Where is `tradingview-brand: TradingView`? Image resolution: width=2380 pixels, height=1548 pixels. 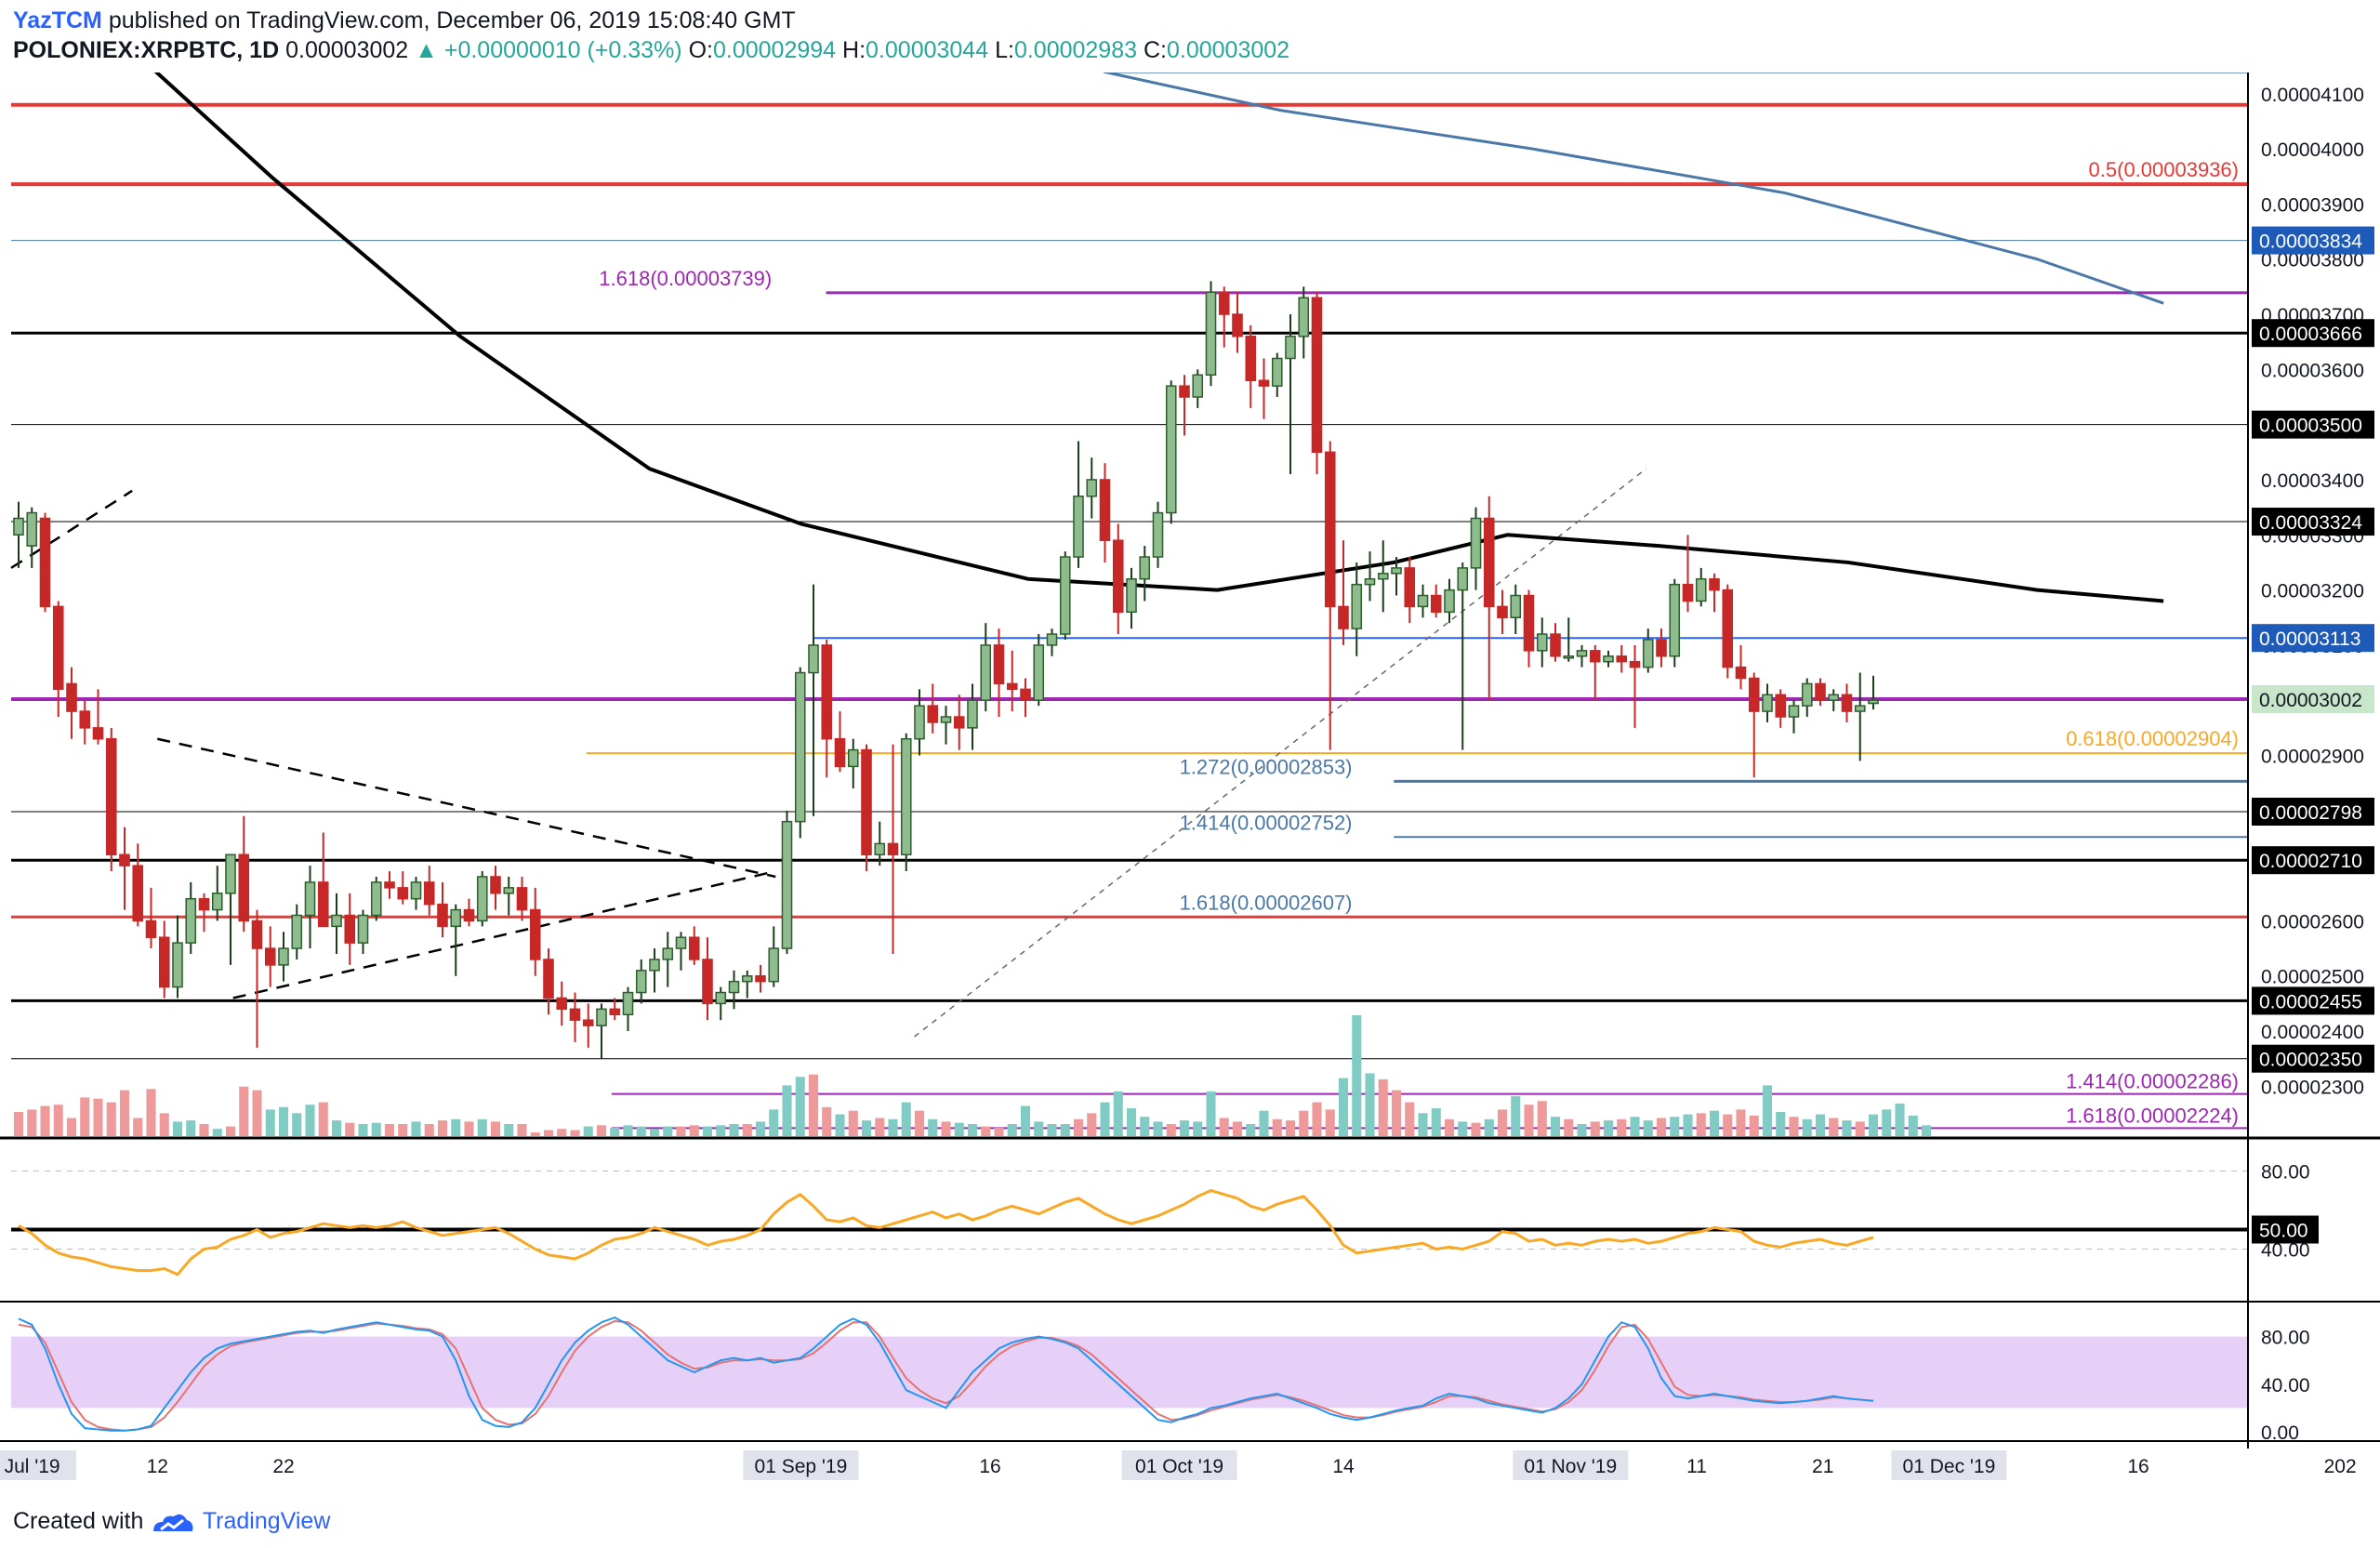
tradingview-brand: TradingView is located at coordinates (266, 1521).